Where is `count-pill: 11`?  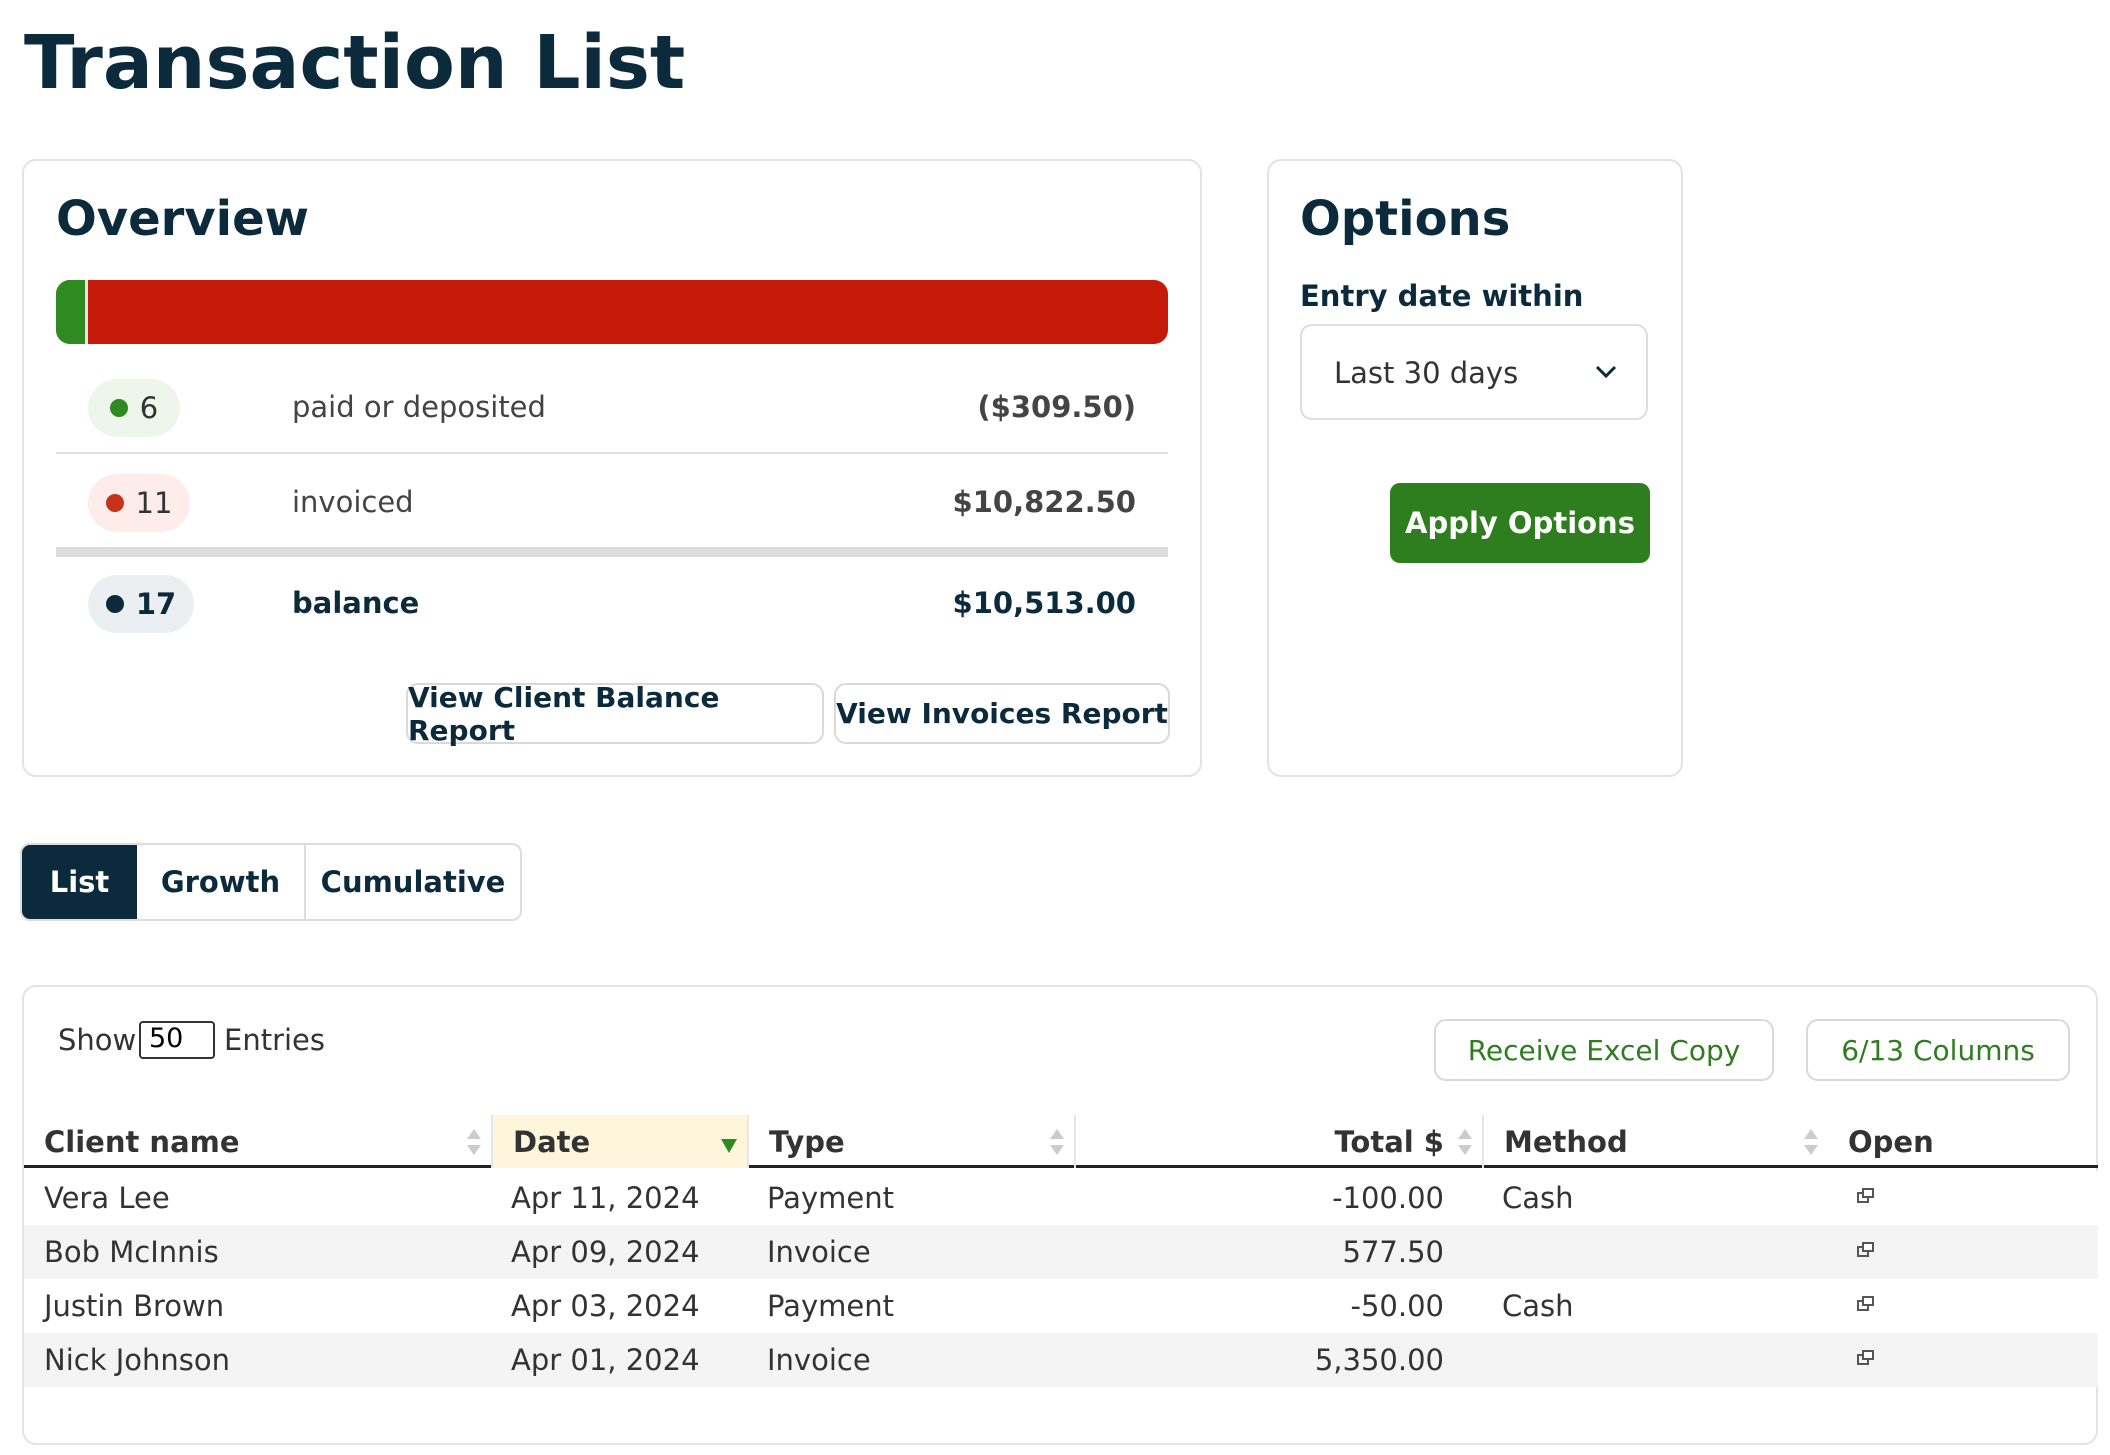 count-pill: 11 is located at coordinates (139, 503).